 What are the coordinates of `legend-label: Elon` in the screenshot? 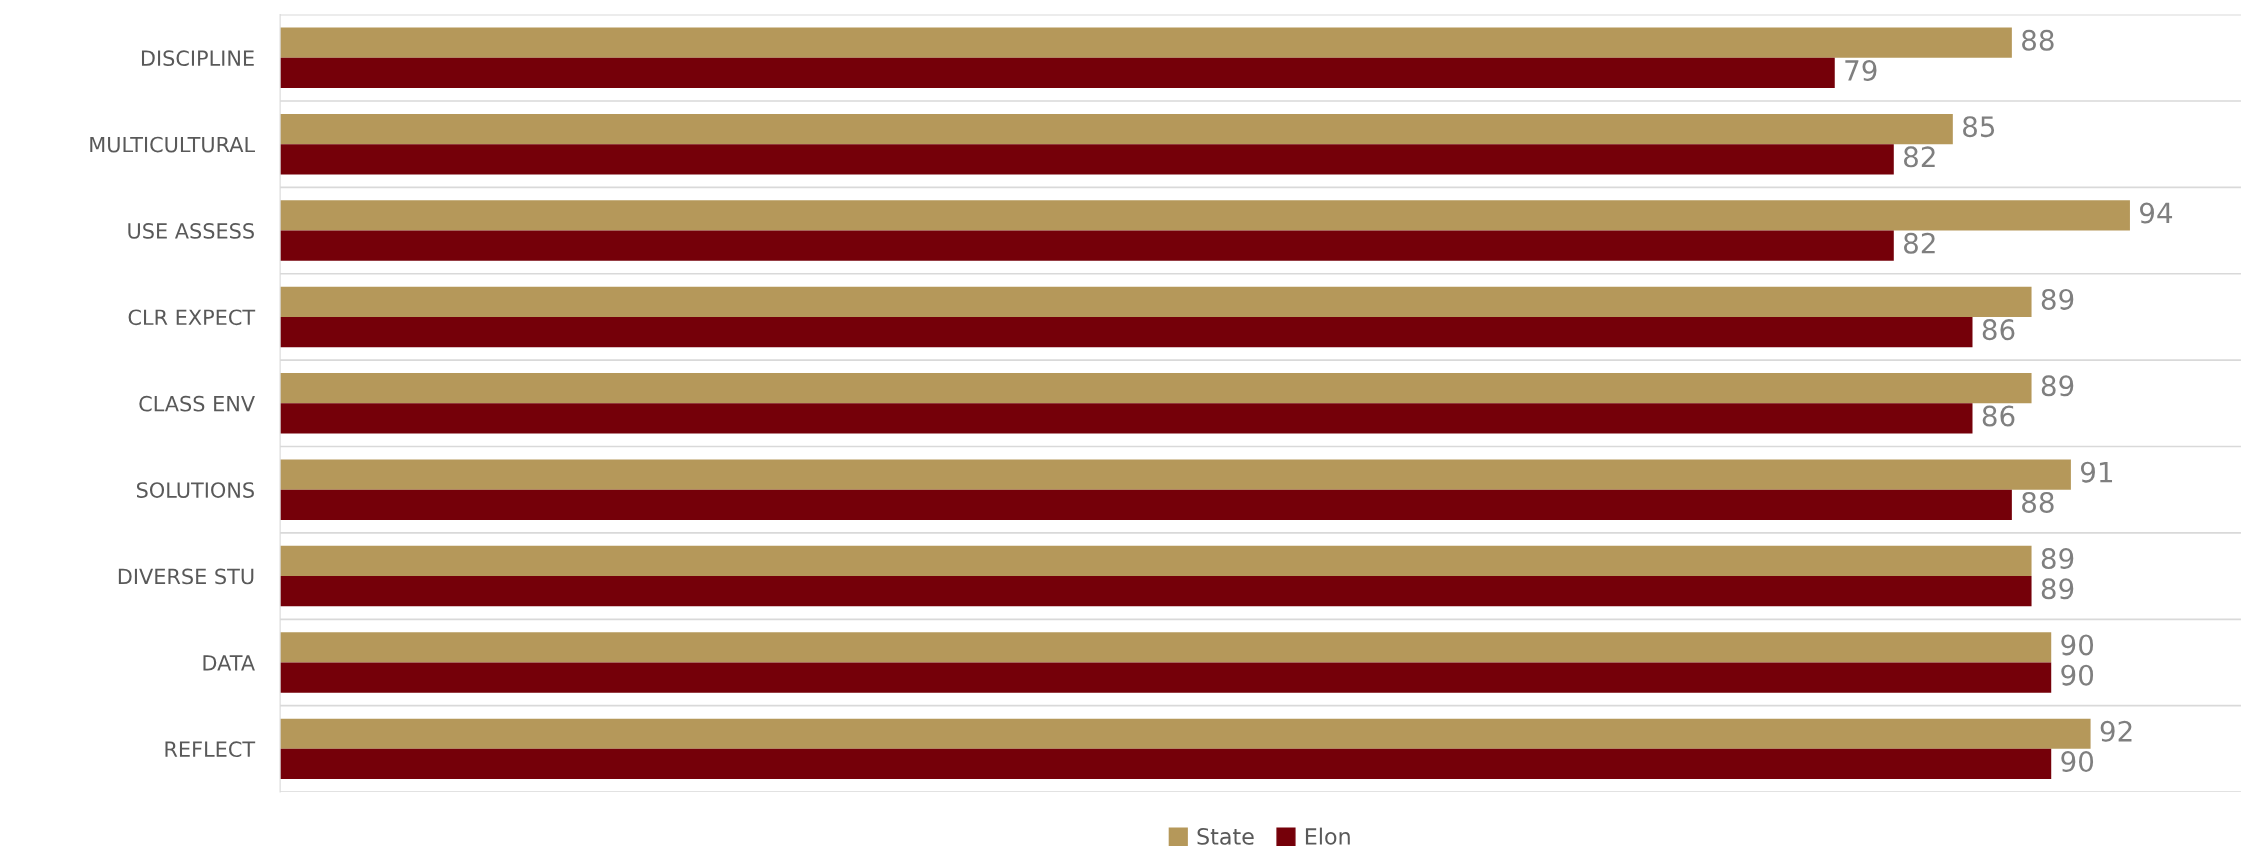 It's located at (1327, 836).